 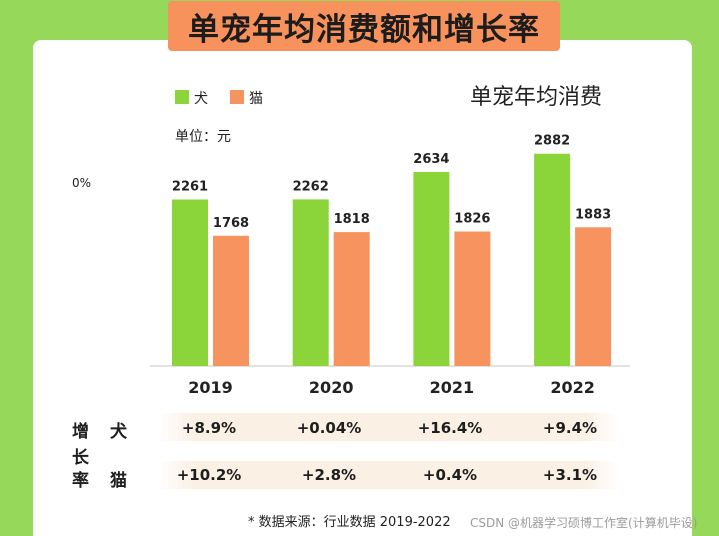 What do you see at coordinates (190, 282) in the screenshot?
I see `bar-dog-2019` at bounding box center [190, 282].